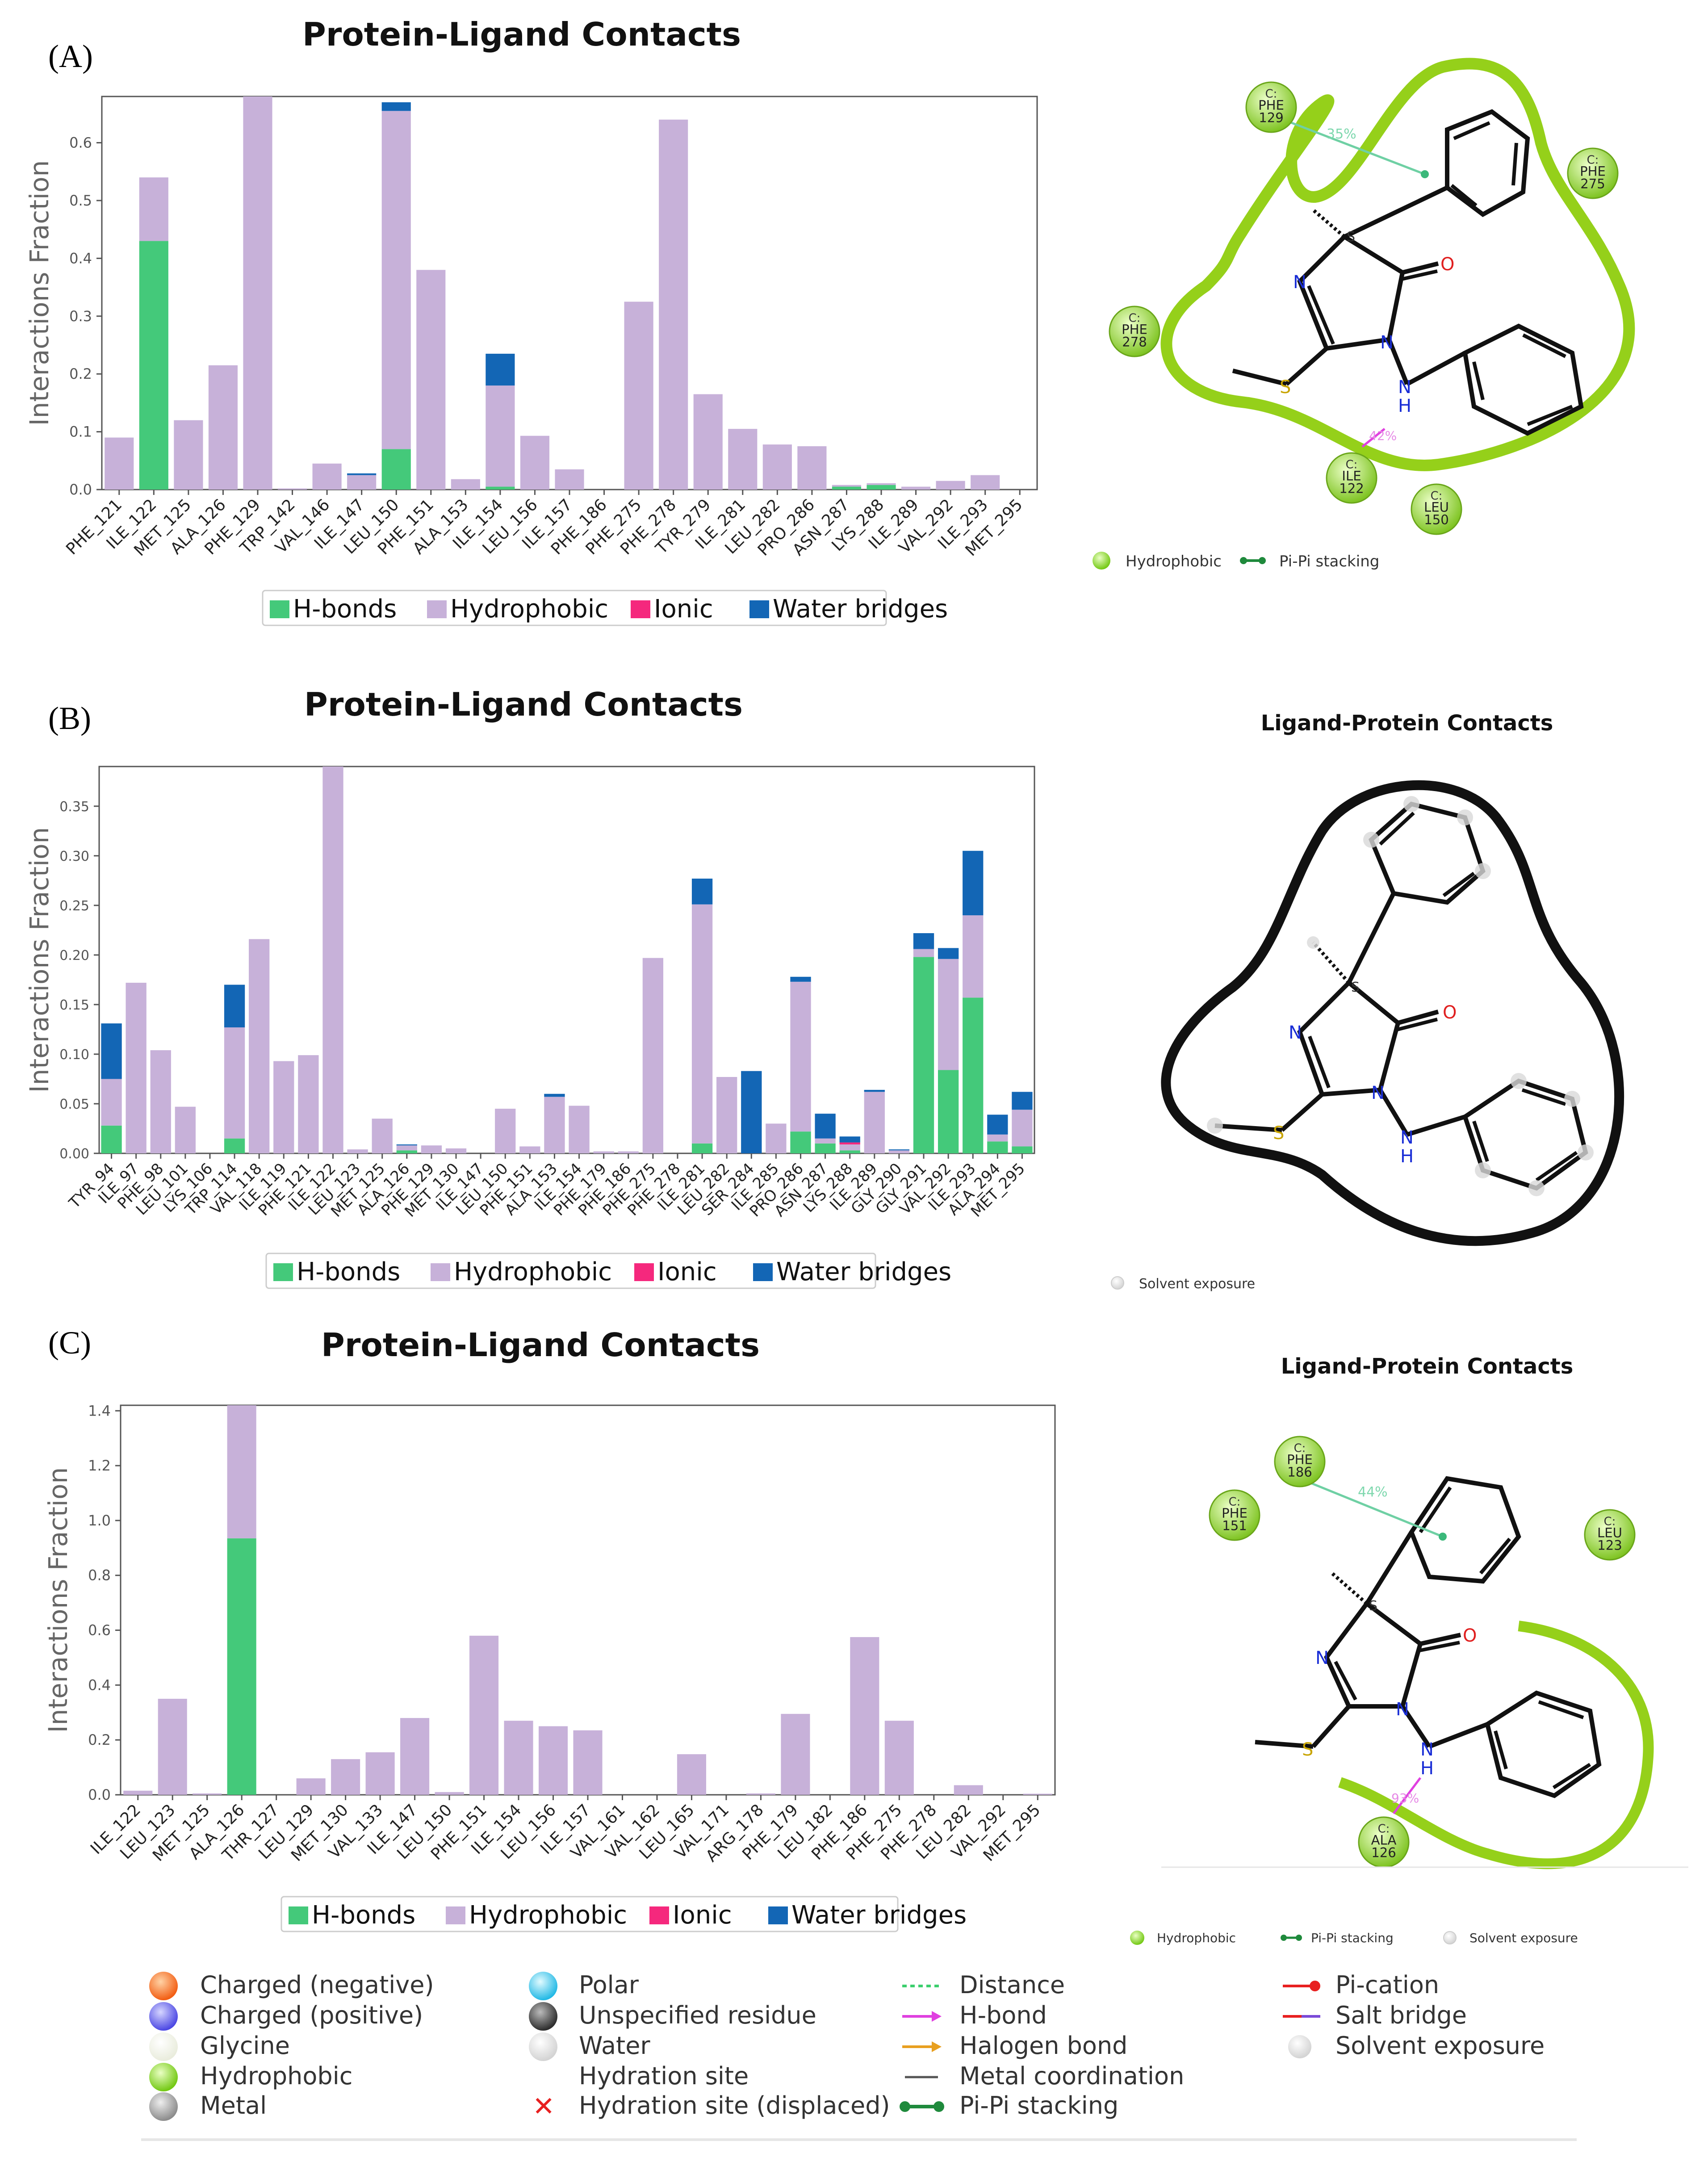  I want to click on bar-phe-129-hydrophobic, so click(431, 1149).